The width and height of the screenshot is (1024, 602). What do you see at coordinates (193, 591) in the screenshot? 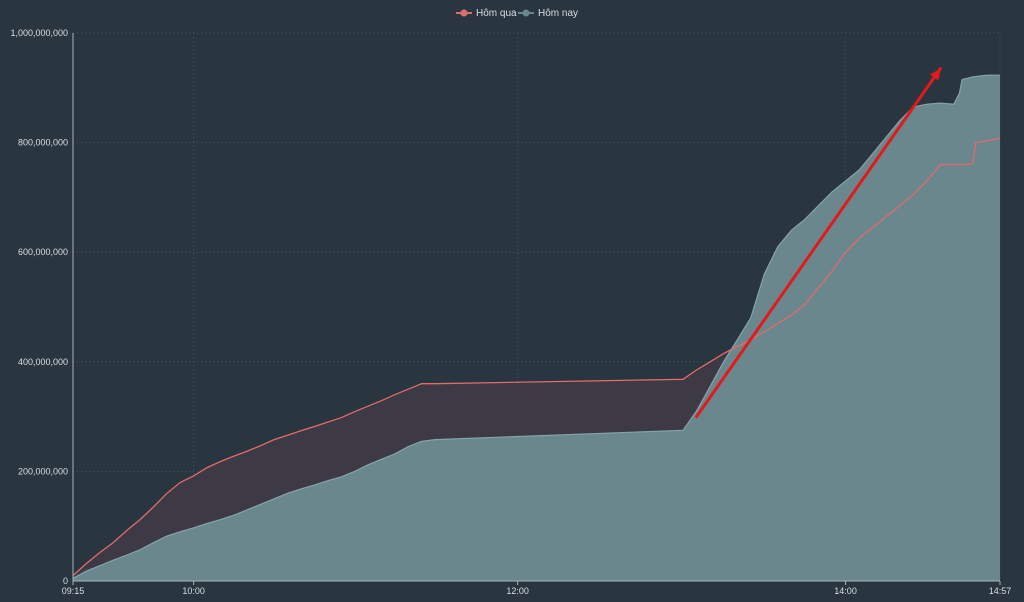
I see `x-tick-label: 10:00` at bounding box center [193, 591].